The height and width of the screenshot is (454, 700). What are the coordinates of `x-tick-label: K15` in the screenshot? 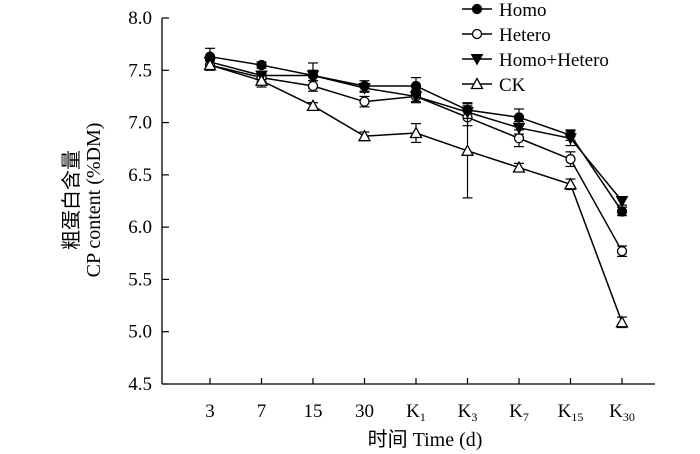 It's located at (571, 412).